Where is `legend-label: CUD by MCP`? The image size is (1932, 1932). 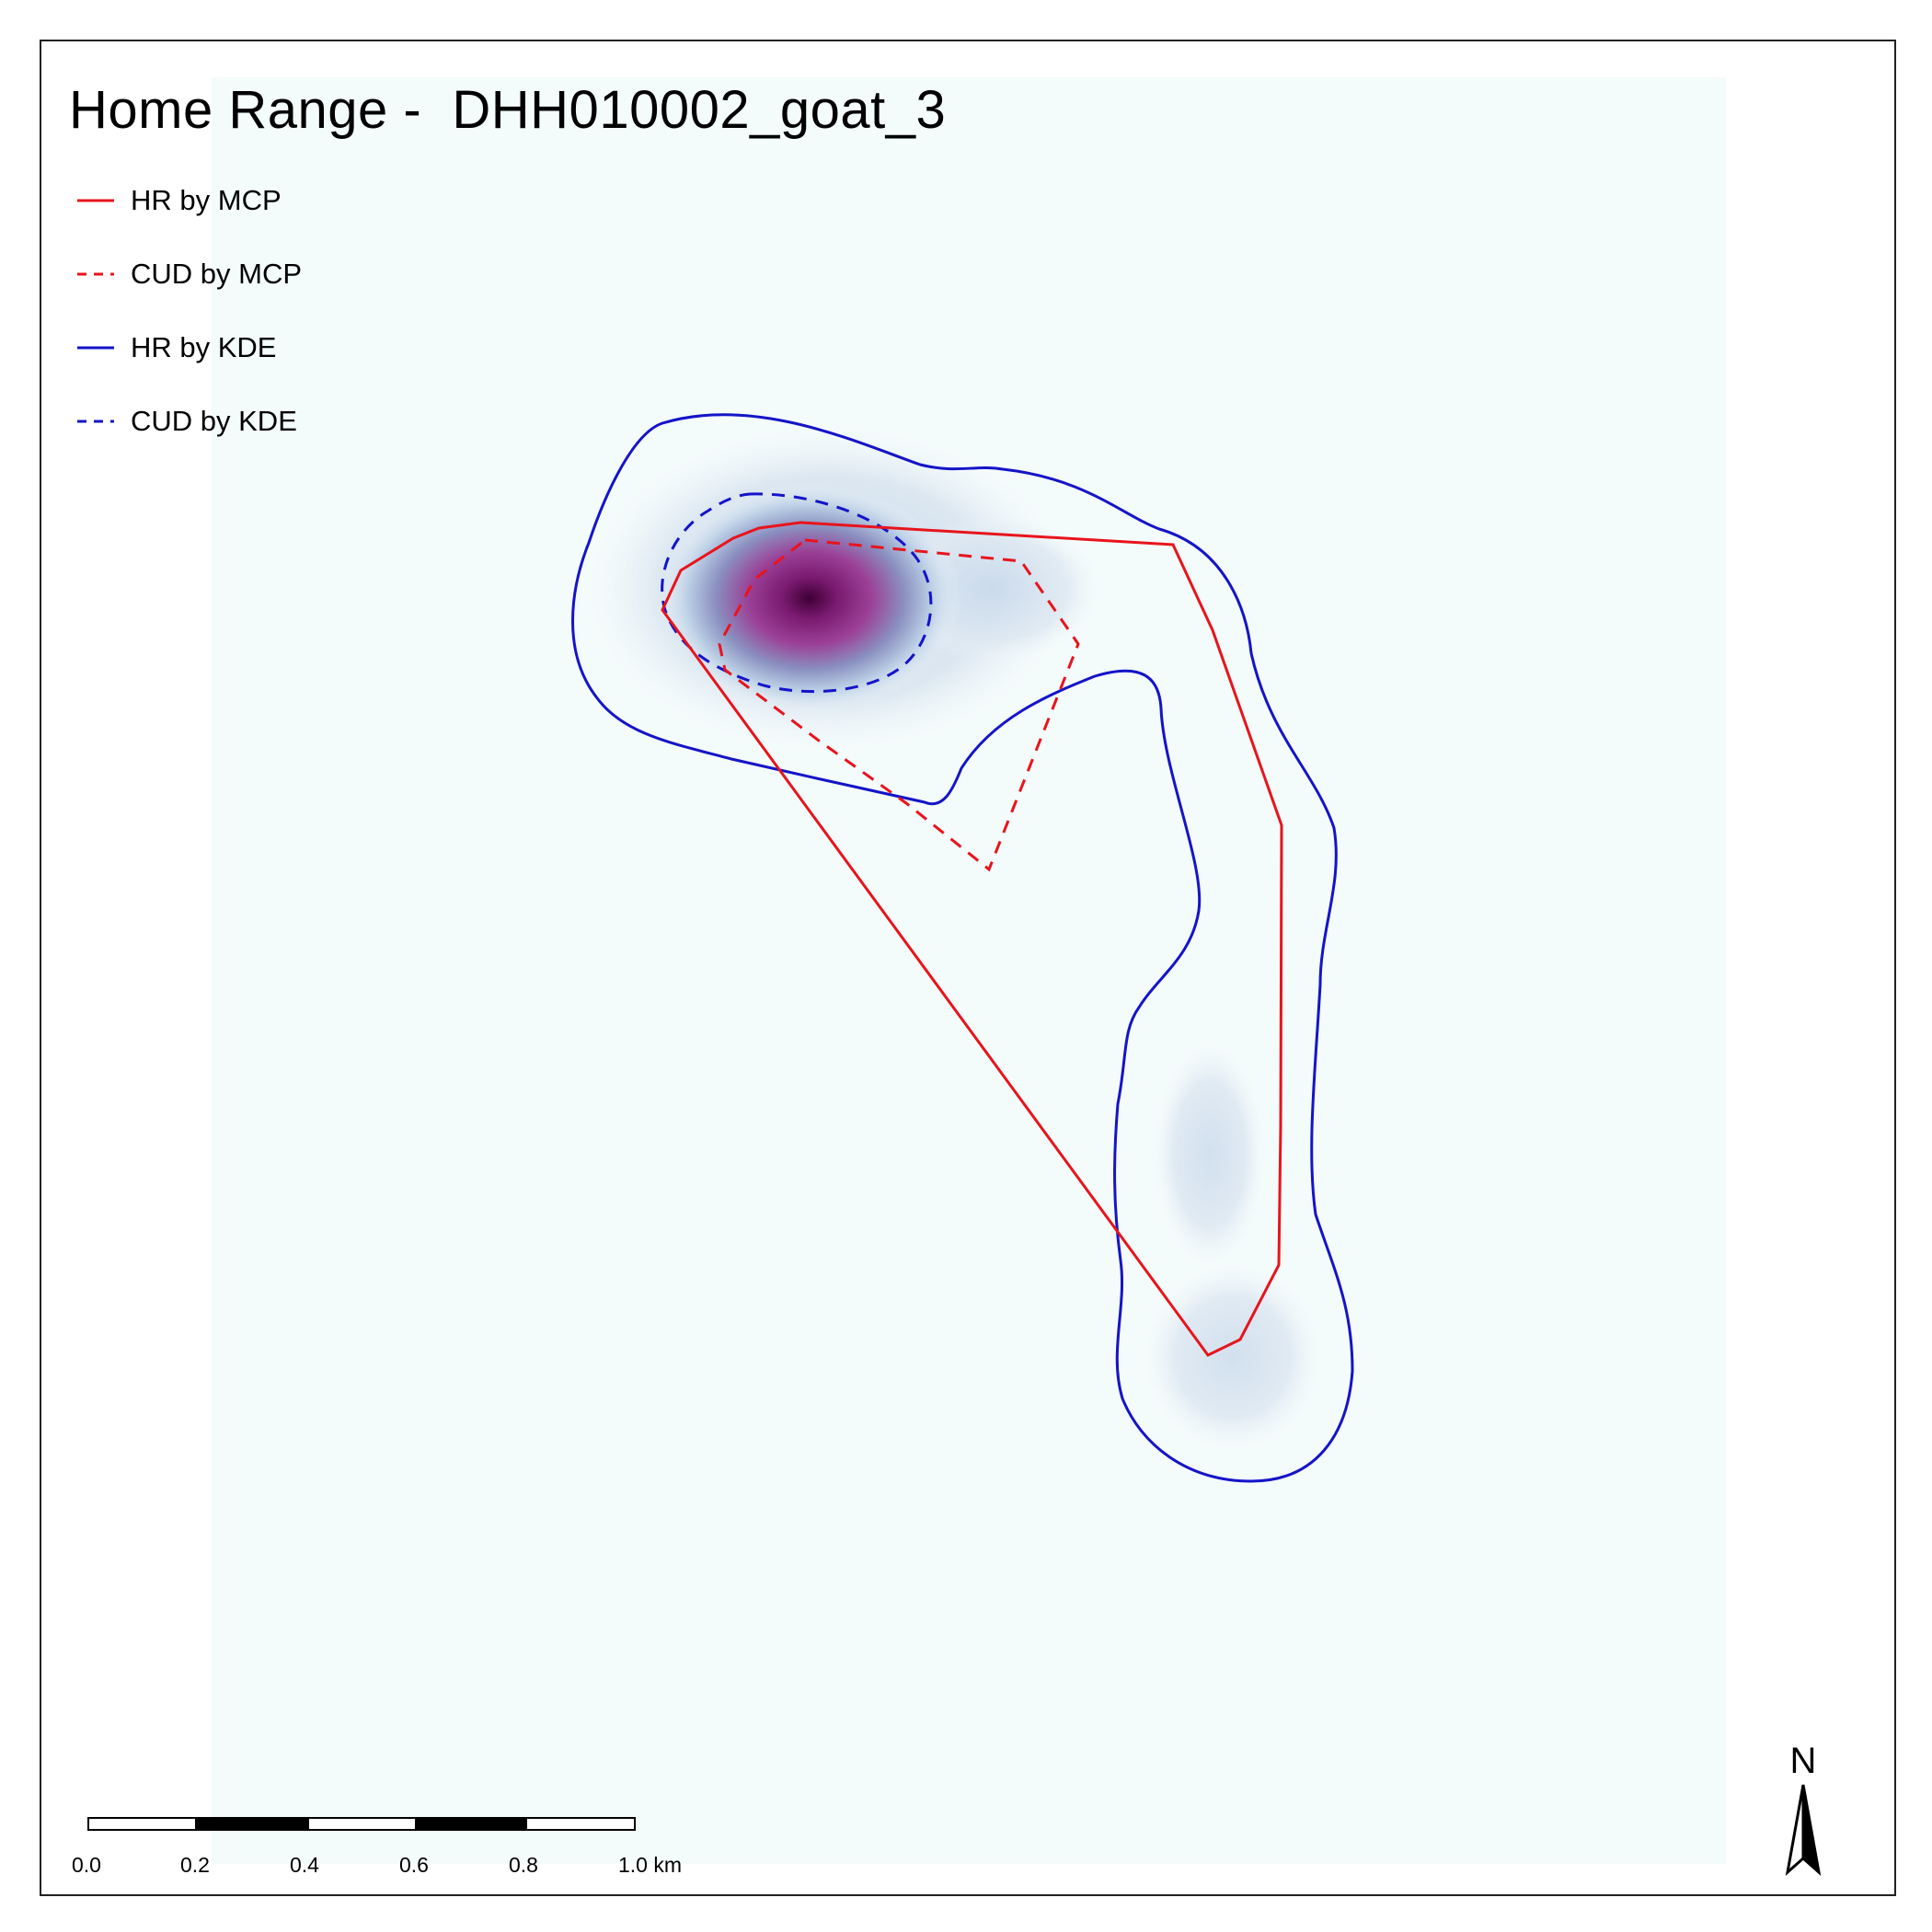 legend-label: CUD by MCP is located at coordinates (217, 274).